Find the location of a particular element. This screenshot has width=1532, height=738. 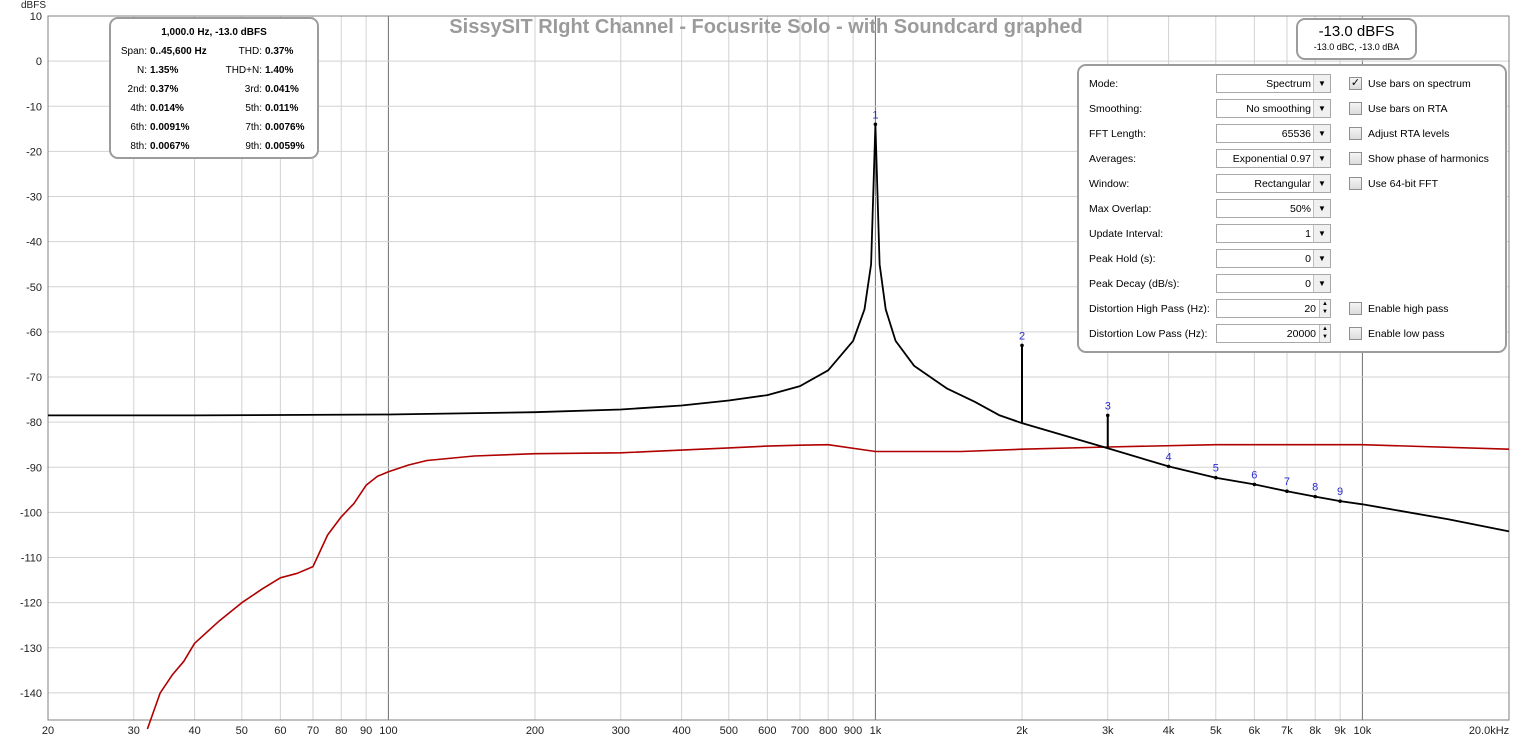

setting-value: Spectrum is located at coordinates (1288, 84).